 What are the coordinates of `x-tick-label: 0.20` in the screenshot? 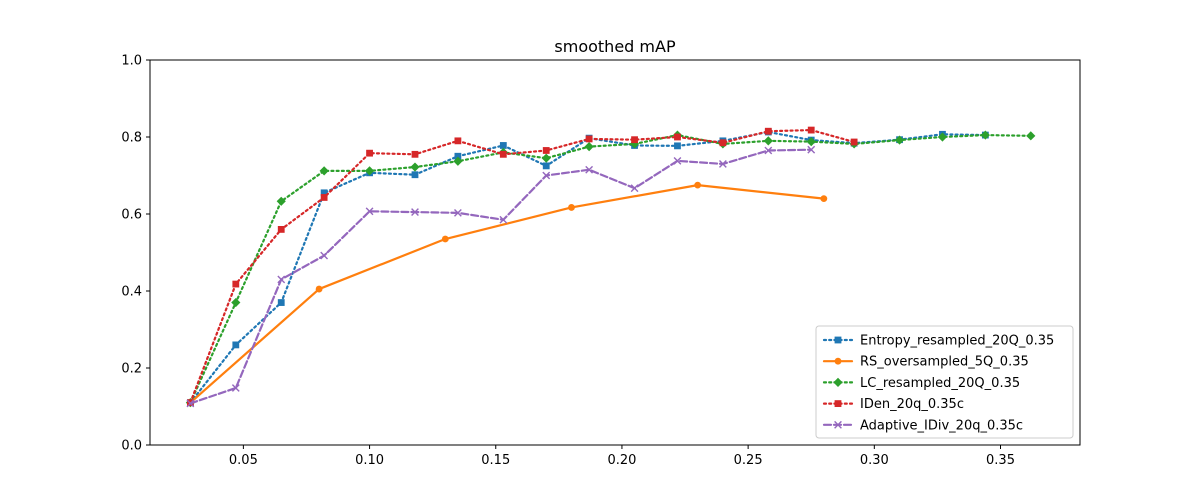 It's located at (621, 460).